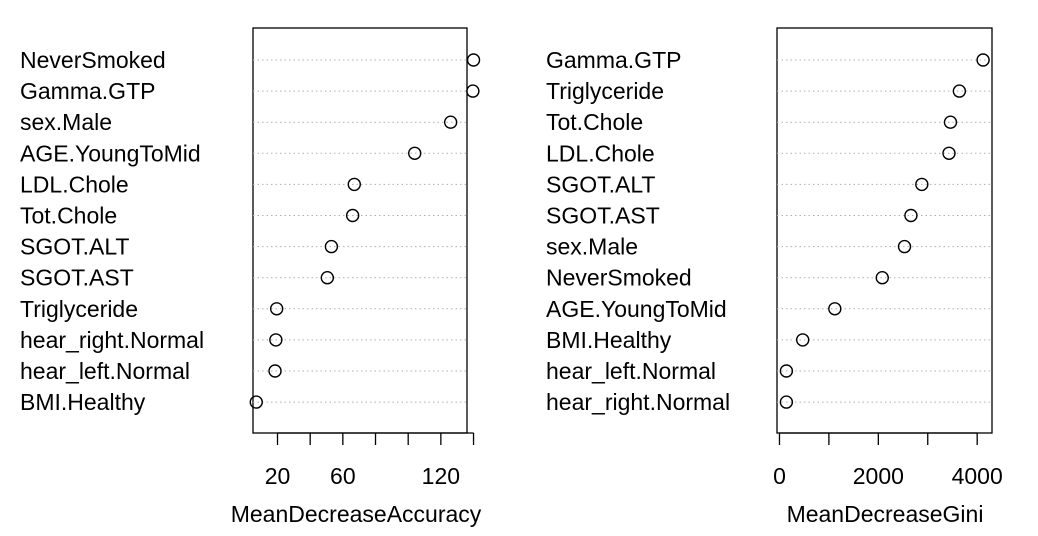  What do you see at coordinates (878, 476) in the screenshot?
I see `x-tick-label: 2000` at bounding box center [878, 476].